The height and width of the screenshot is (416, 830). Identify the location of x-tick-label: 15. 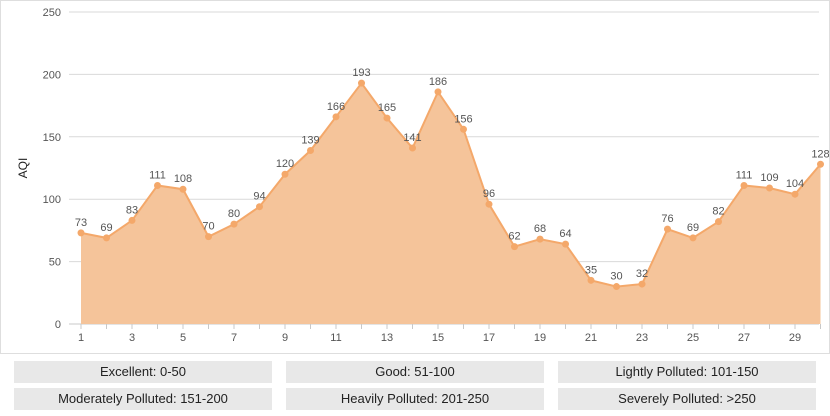
(438, 338).